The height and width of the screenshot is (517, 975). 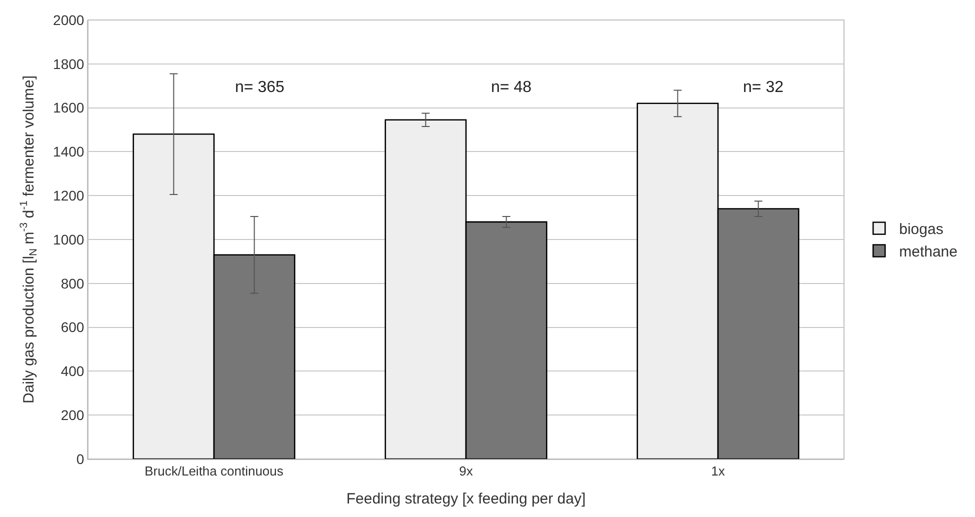 What do you see at coordinates (72, 327) in the screenshot?
I see `y-tick-label: 600` at bounding box center [72, 327].